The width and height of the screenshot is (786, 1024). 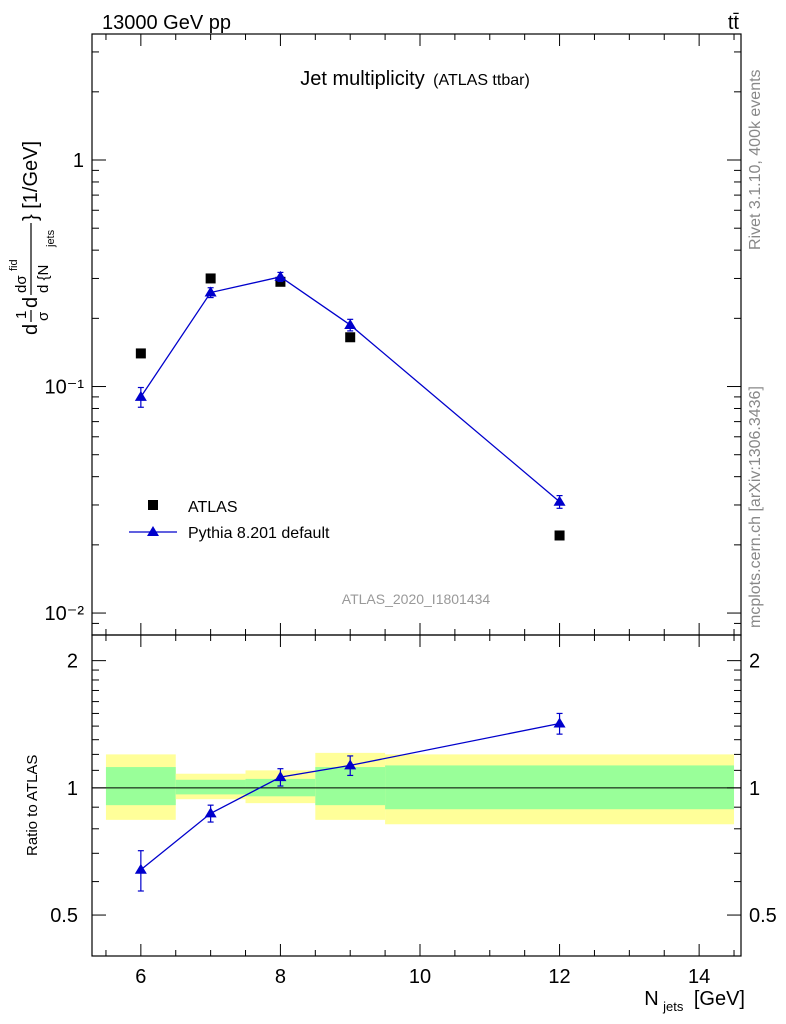 I want to click on ratio-y-axis-label: Ratio to ATLAS, so click(x=32, y=805).